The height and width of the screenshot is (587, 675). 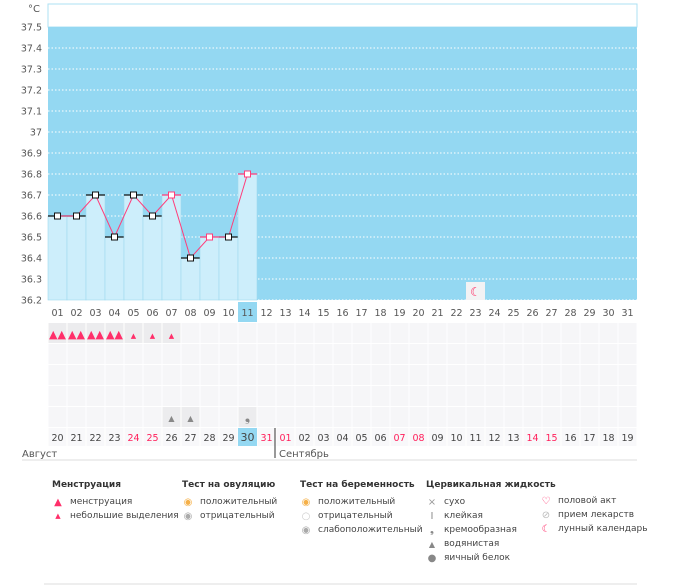 What do you see at coordinates (31, 28) in the screenshot?
I see `y-tick-label: 37.5` at bounding box center [31, 28].